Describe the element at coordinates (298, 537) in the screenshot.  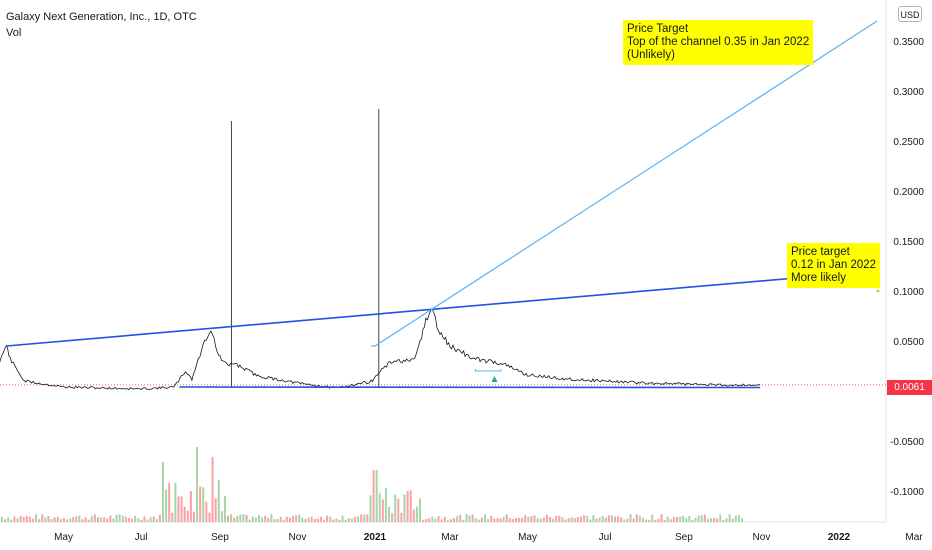
I see `x-tick-label: Nov` at that location.